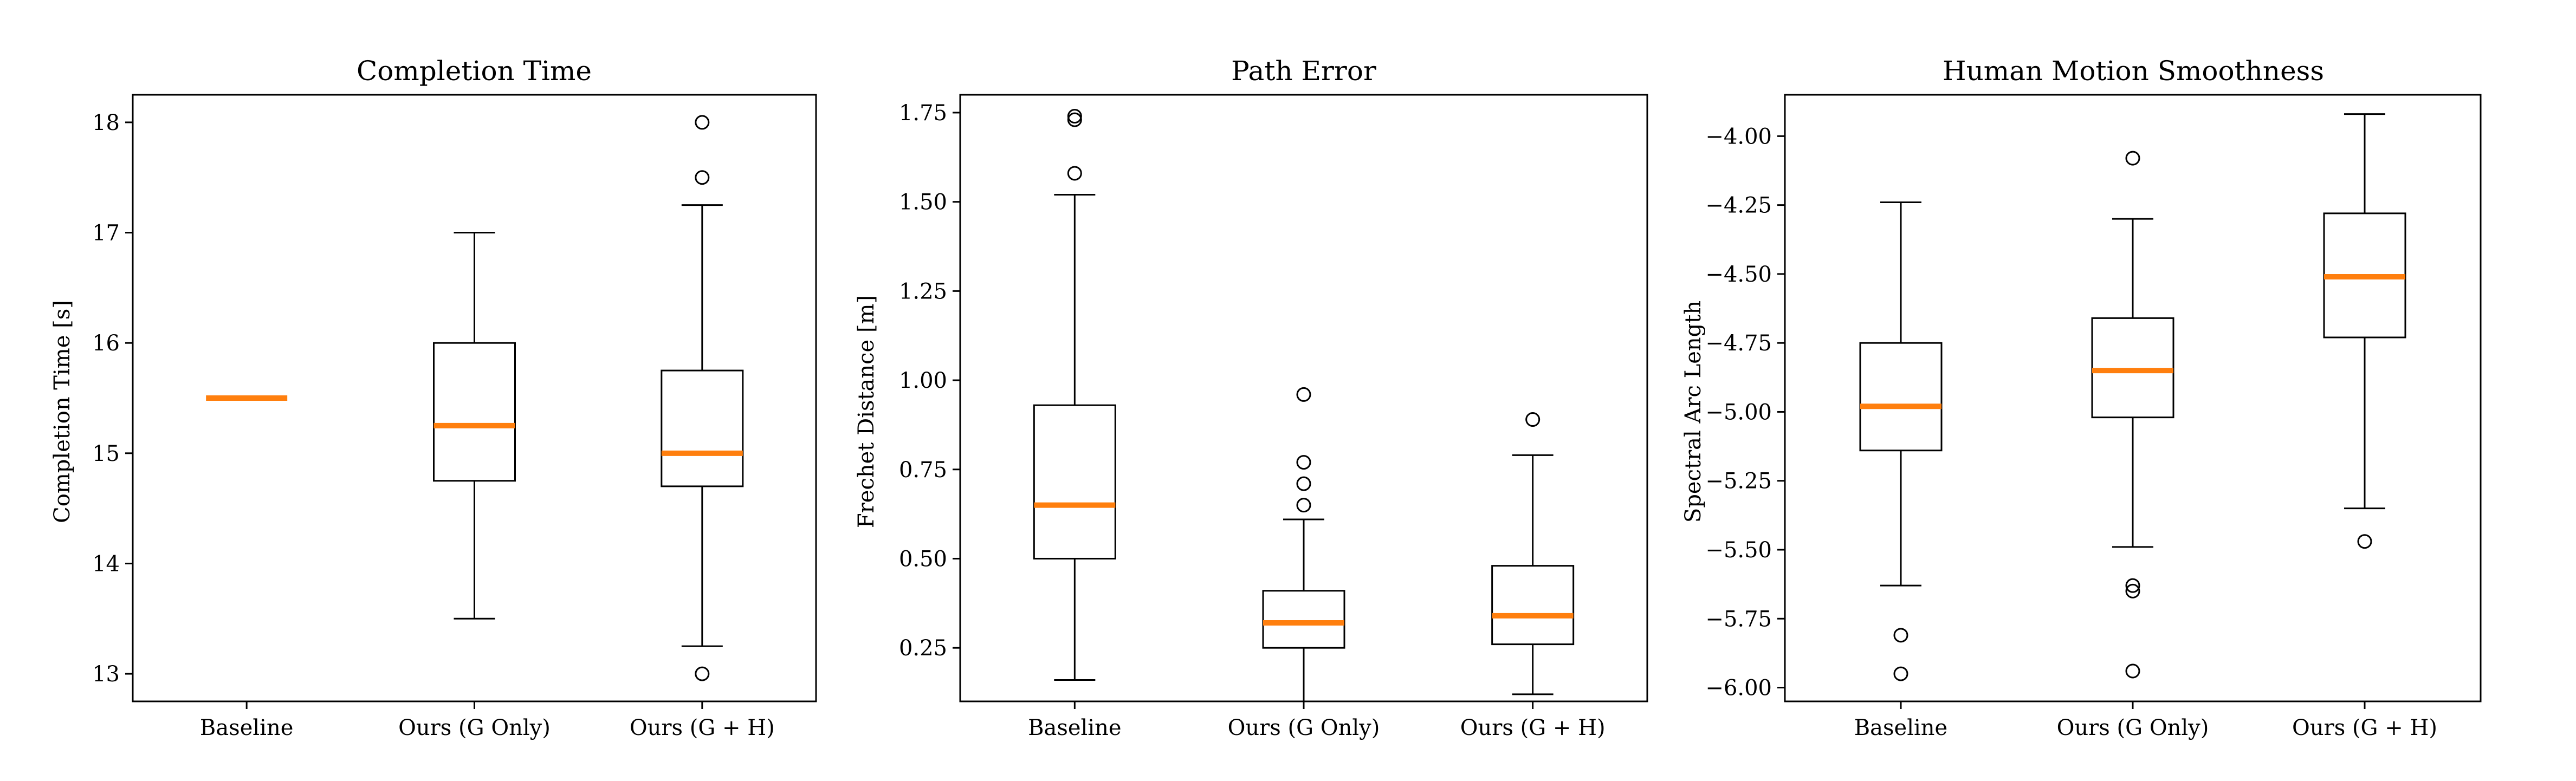  Describe the element at coordinates (1738, 619) in the screenshot. I see `y-tick-label: −5.75` at that location.